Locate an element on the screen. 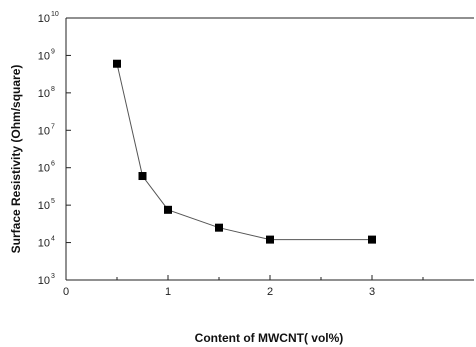 This screenshot has height=347, width=476. y-tick-label: 10 3 is located at coordinates (46, 280).